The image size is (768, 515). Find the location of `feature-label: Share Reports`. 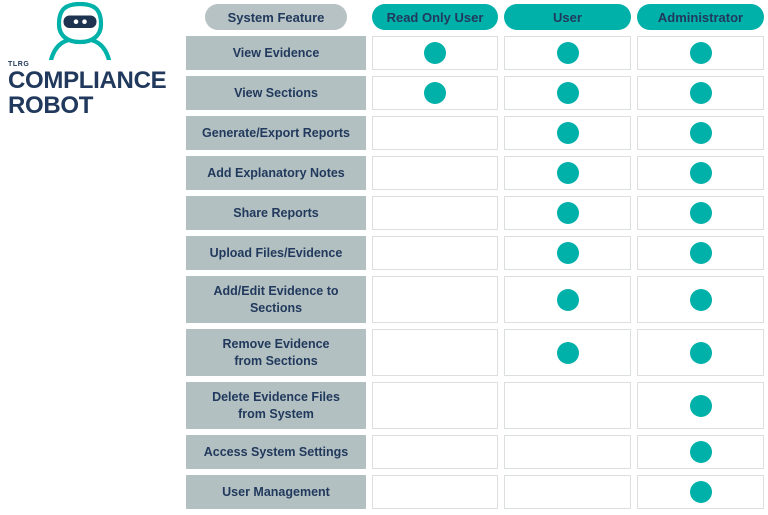

feature-label: Share Reports is located at coordinates (276, 213).